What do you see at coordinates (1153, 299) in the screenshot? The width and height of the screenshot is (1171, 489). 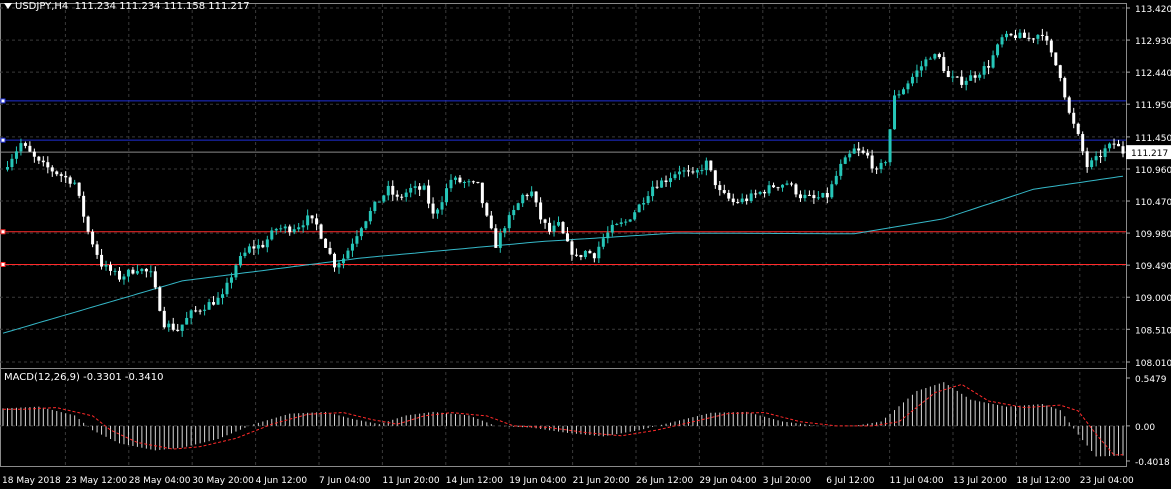 I see `price-tick-label: 109.000` at bounding box center [1153, 299].